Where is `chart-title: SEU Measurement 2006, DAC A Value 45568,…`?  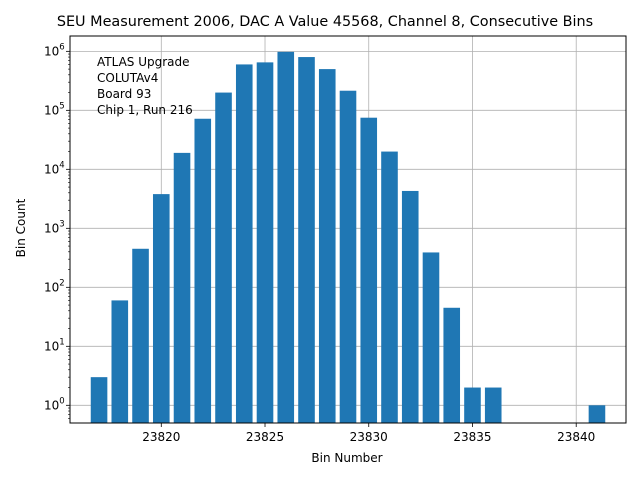 chart-title: SEU Measurement 2006, DAC A Value 45568,… is located at coordinates (325, 22).